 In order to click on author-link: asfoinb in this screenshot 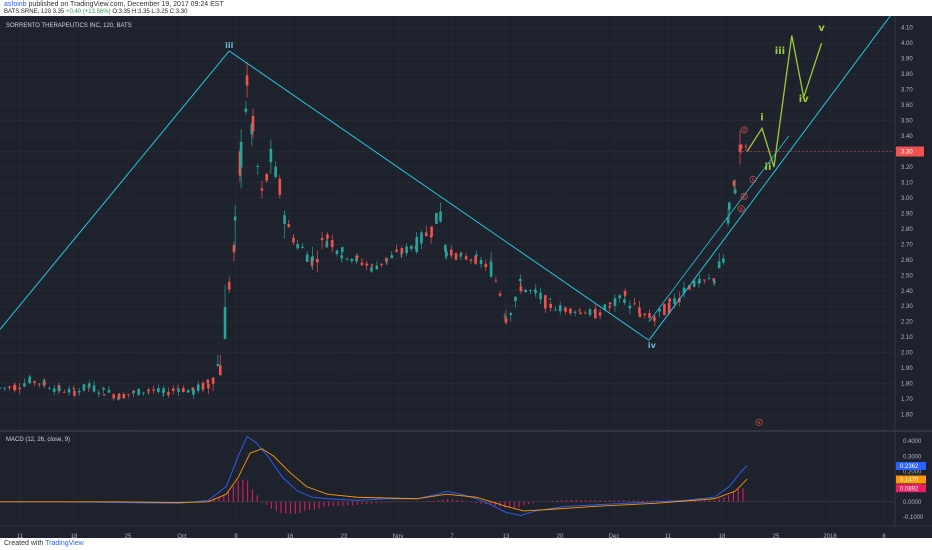, I will do `click(15, 4)`.